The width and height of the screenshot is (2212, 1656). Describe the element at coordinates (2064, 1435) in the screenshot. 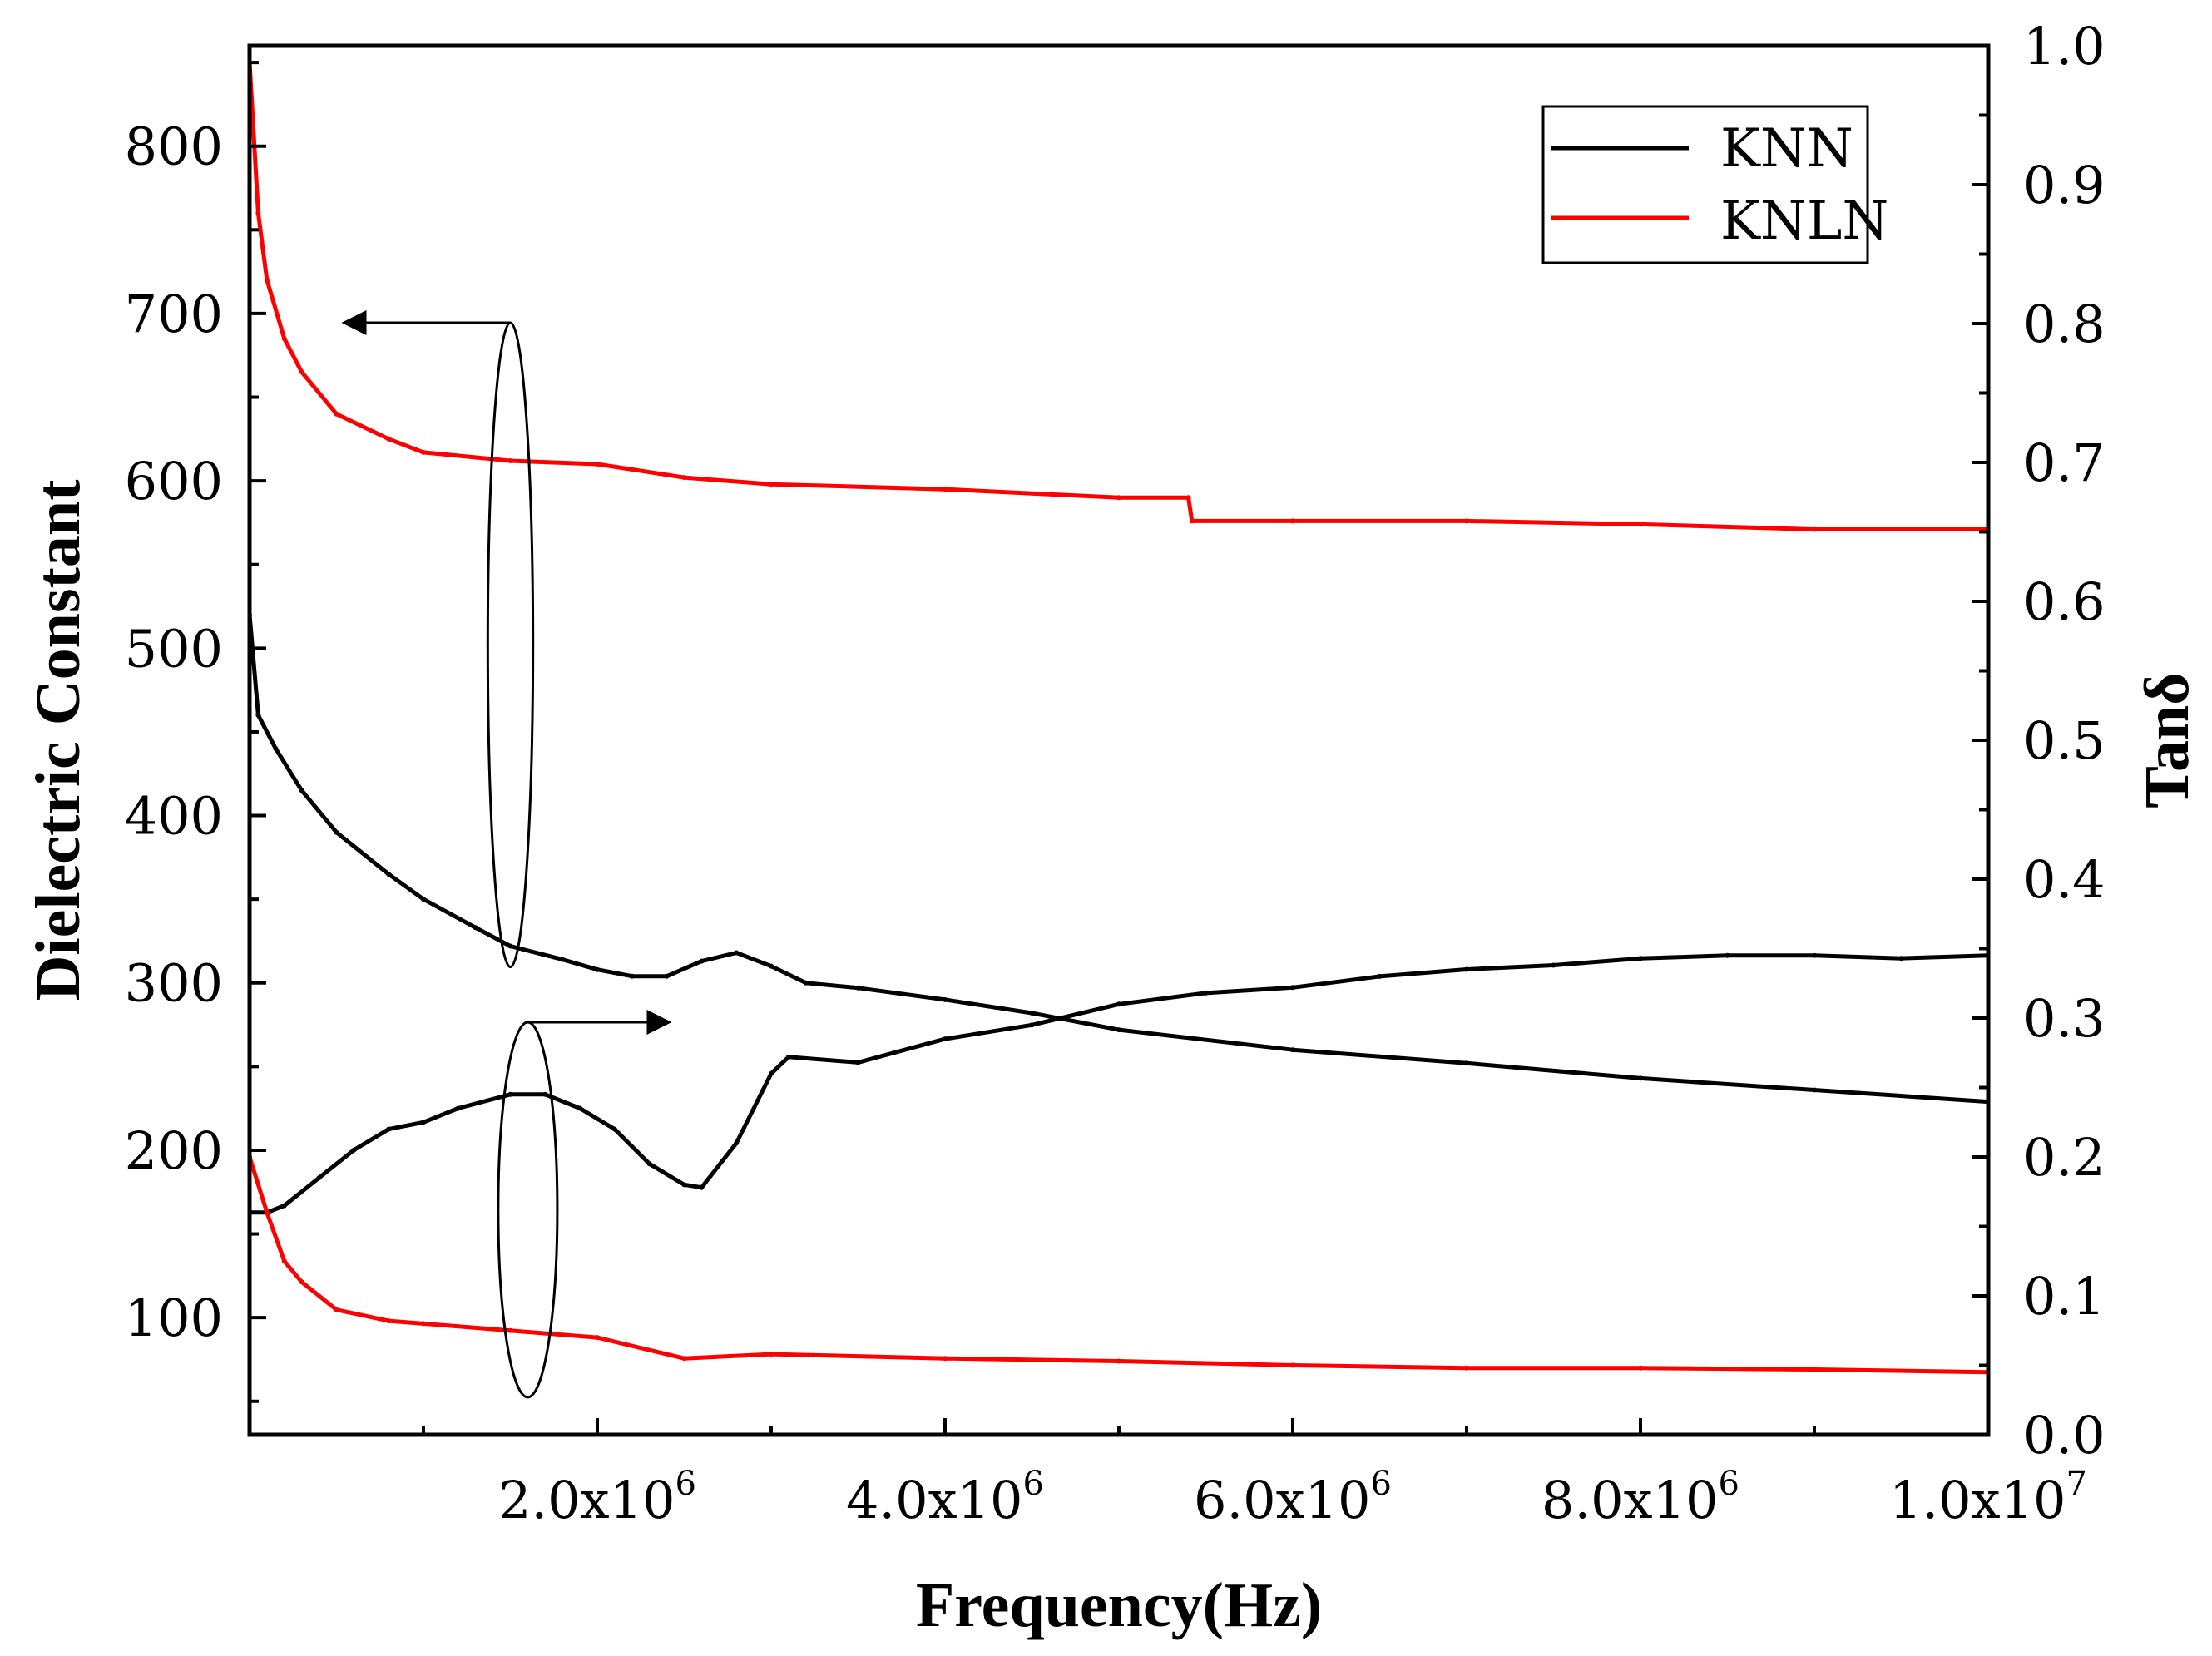

I see `y-right-tick-label: 0.0` at that location.